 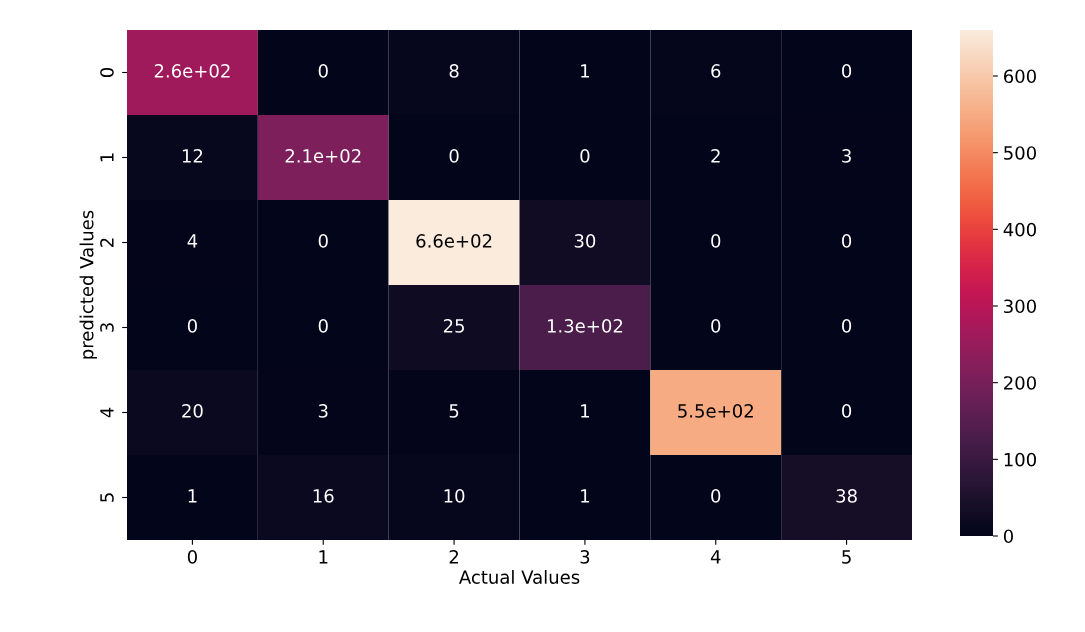 What do you see at coordinates (585, 241) in the screenshot?
I see `data-label: 30` at bounding box center [585, 241].